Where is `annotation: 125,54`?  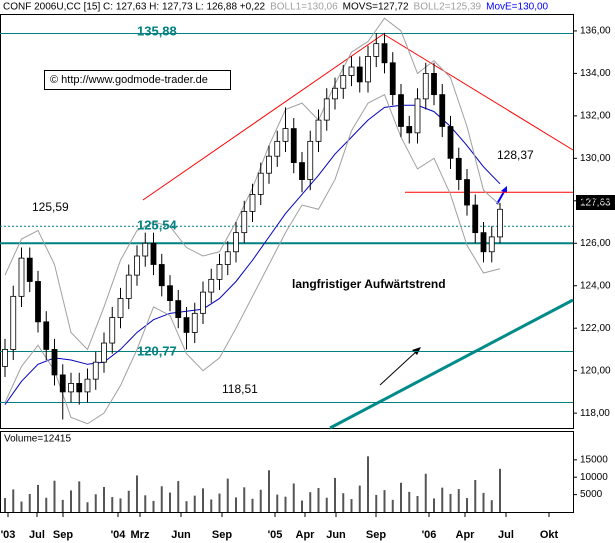 annotation: 125,54 is located at coordinates (157, 224).